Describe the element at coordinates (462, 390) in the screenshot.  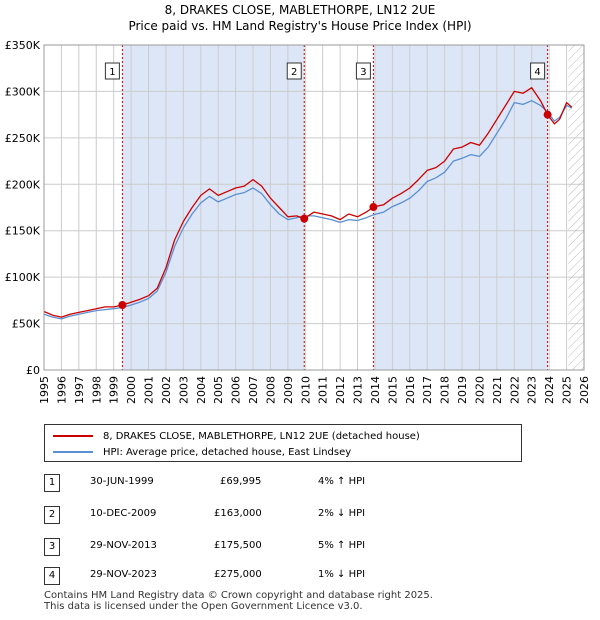
I see `x-tick-label: 2019` at that location.